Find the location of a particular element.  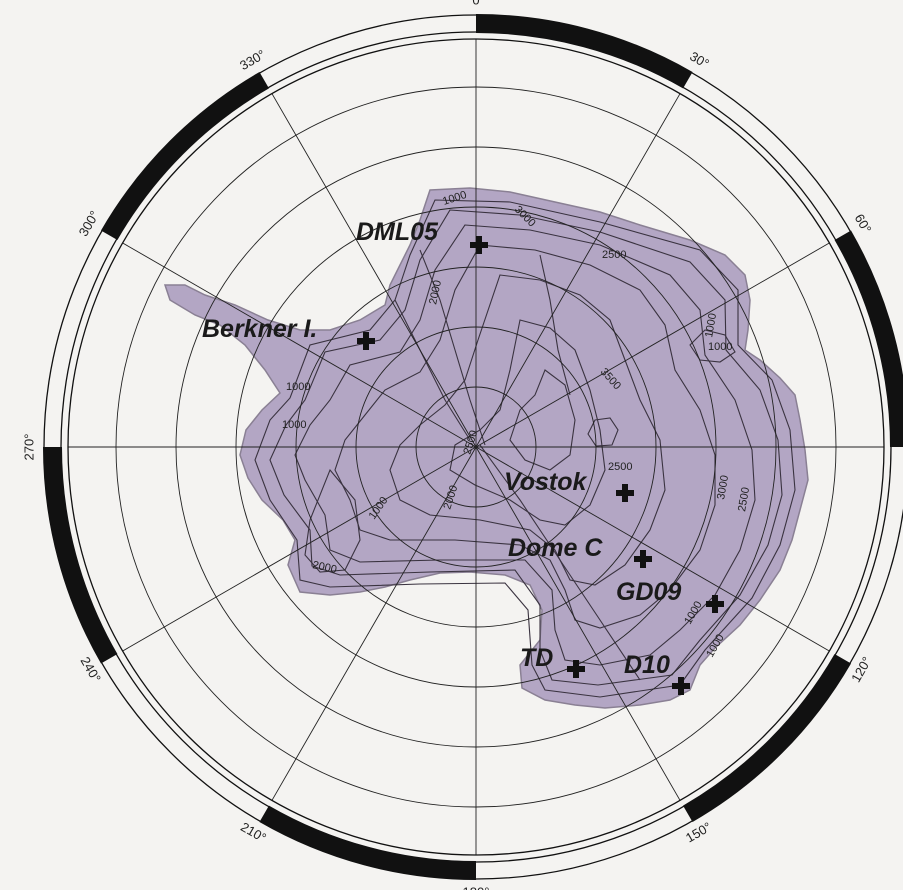

site-label-berkner: Berkner I. is located at coordinates (259, 329).